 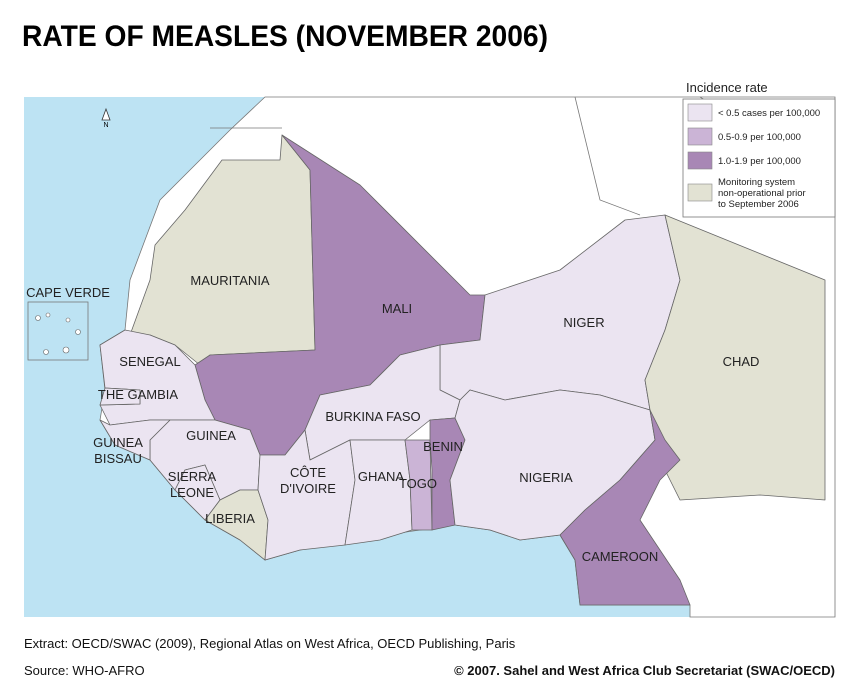 I want to click on country-label: THE GAMBIA, so click(x=138, y=394).